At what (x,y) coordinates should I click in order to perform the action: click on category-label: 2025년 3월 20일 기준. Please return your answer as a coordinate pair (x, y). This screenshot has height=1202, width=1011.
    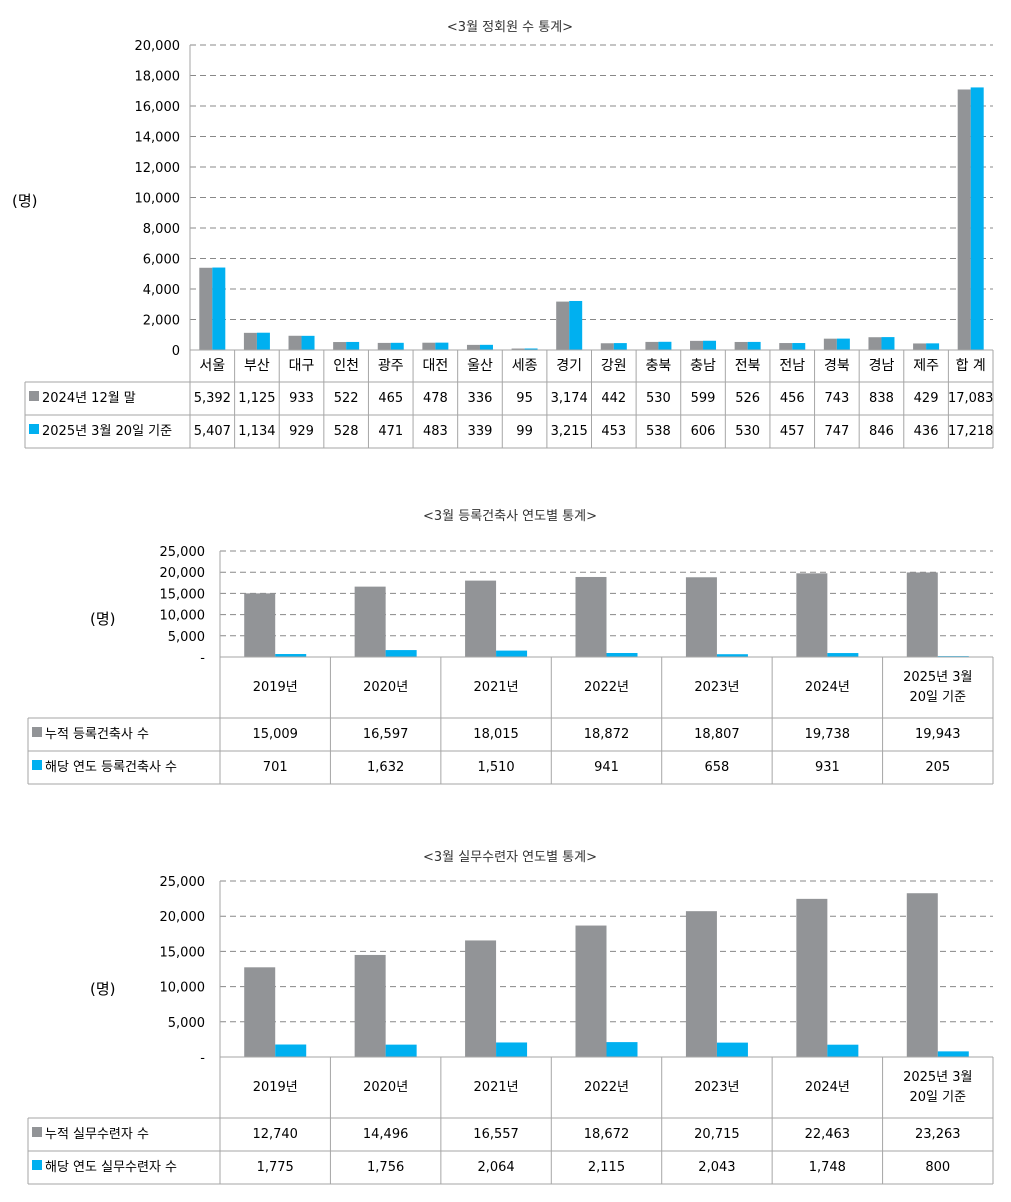
    Looking at the image, I should click on (938, 1087).